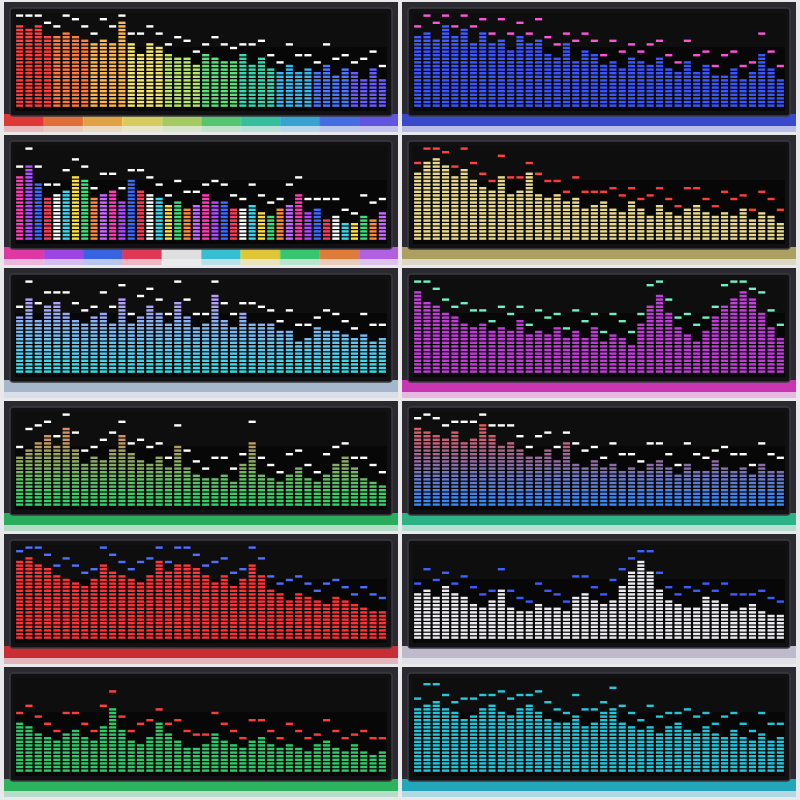  I want to click on spectrum-panel-red, so click(201, 599).